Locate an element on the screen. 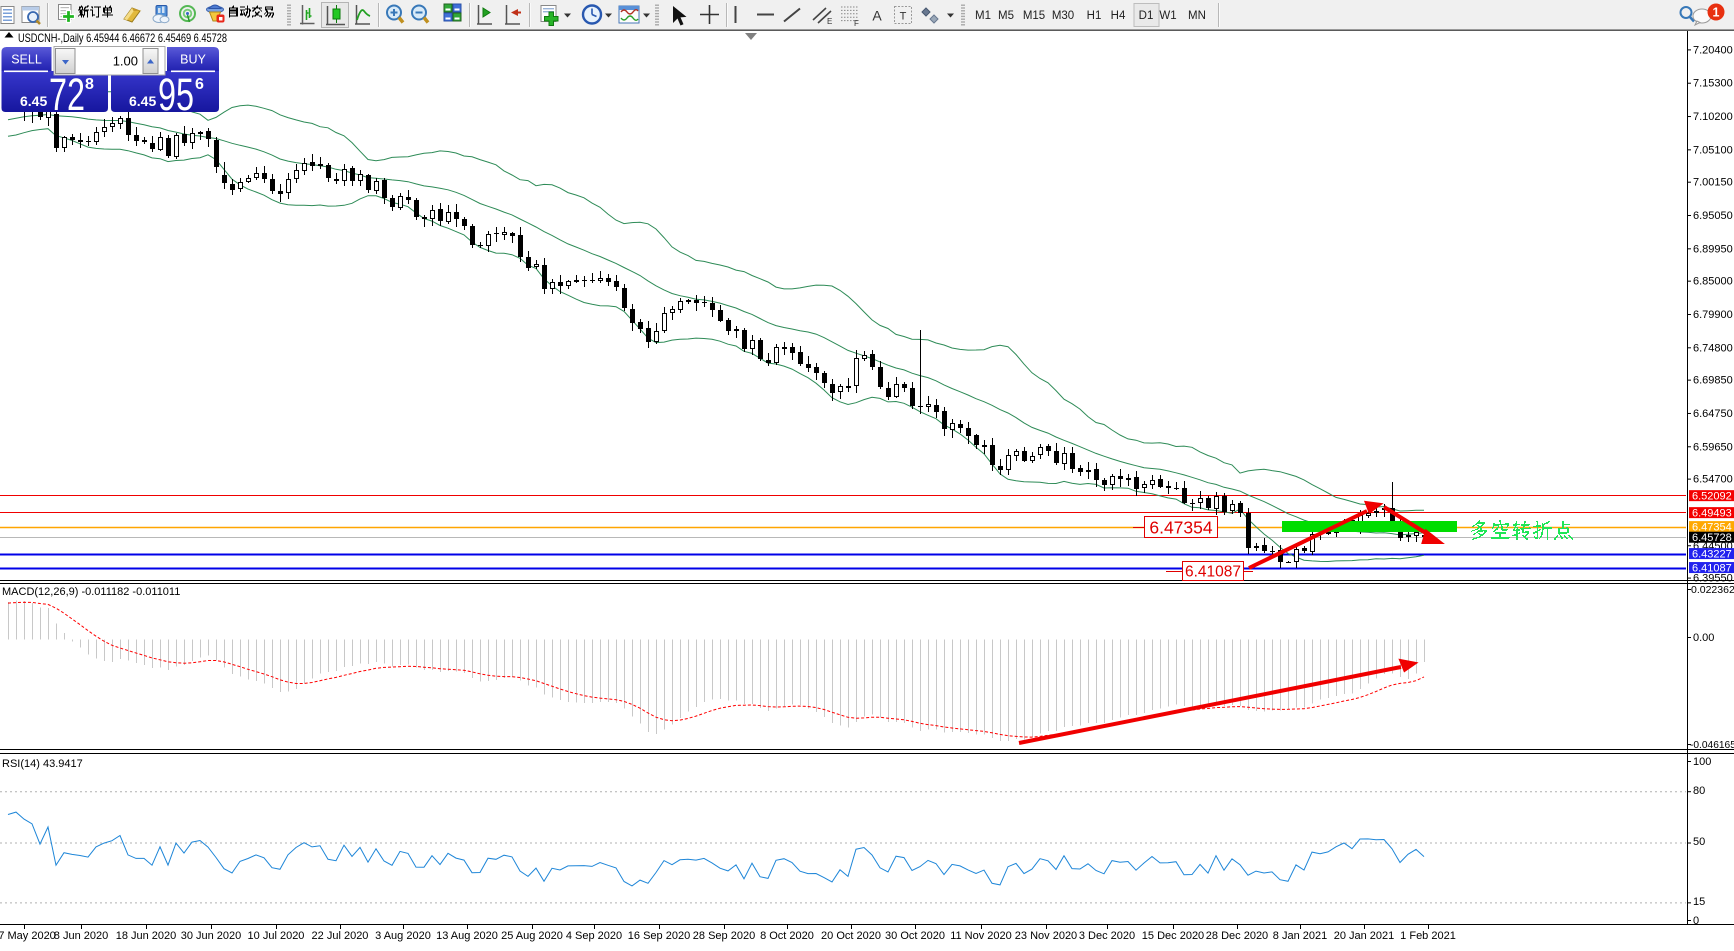 This screenshot has height=951, width=1734. svg-text: BUY is located at coordinates (193, 60).